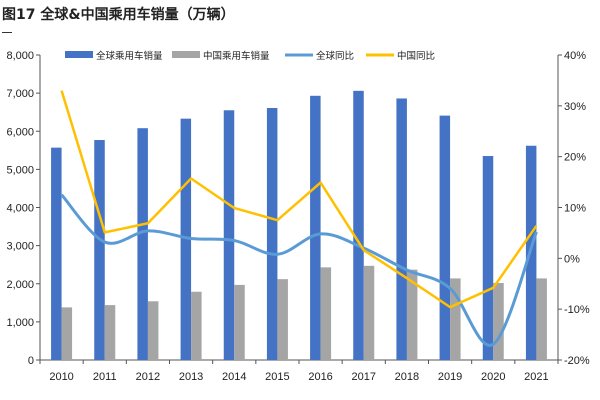  Describe the element at coordinates (335, 56) in the screenshot. I see `legend-label: 全球同比` at that location.